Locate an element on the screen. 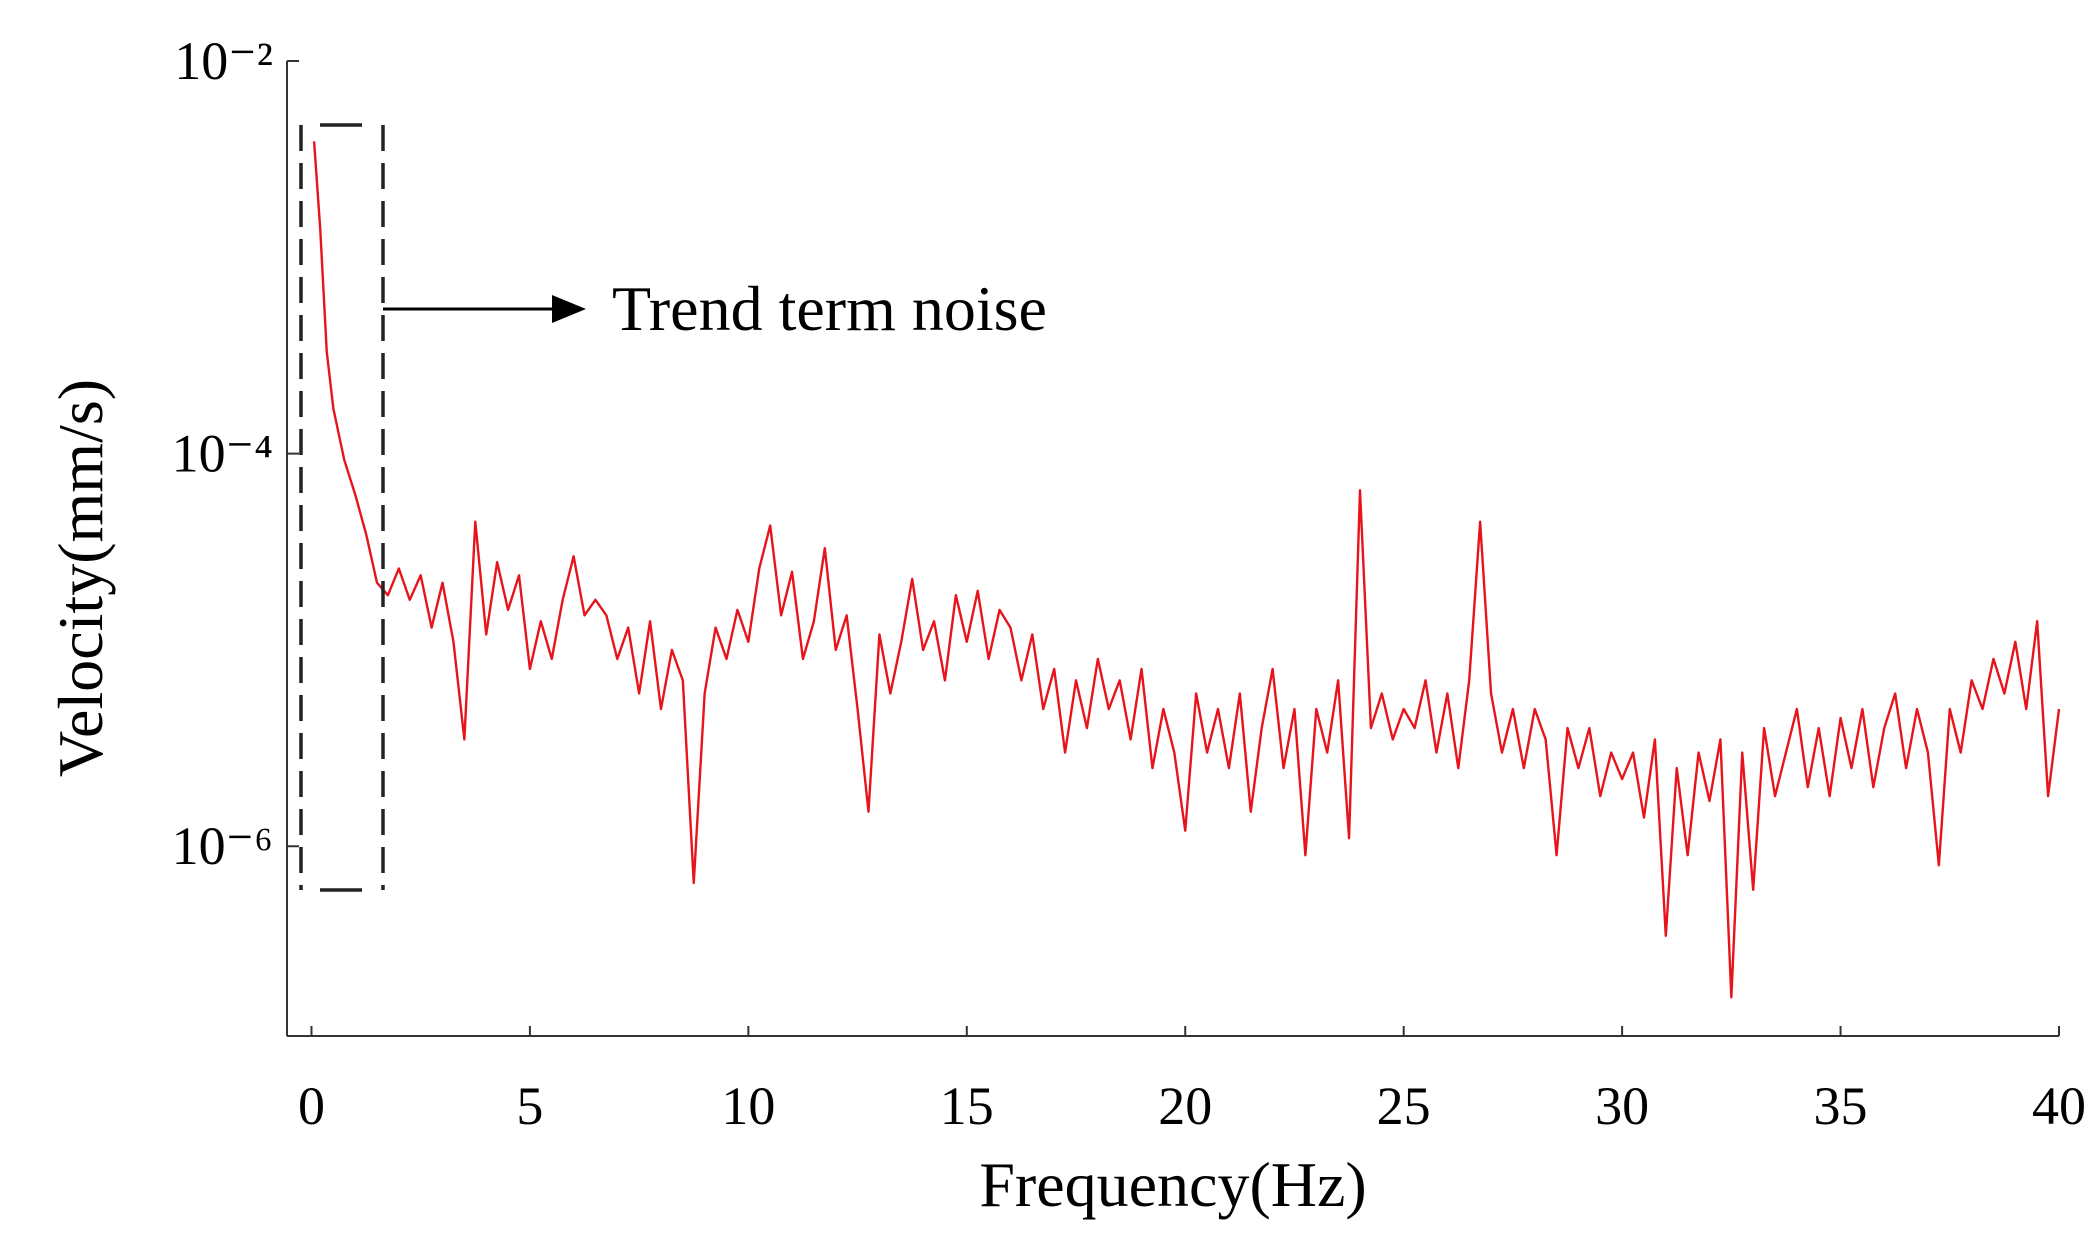 This screenshot has height=1257, width=2094. x-axis-label: Frequency(Hz) is located at coordinates (1172, 1184).